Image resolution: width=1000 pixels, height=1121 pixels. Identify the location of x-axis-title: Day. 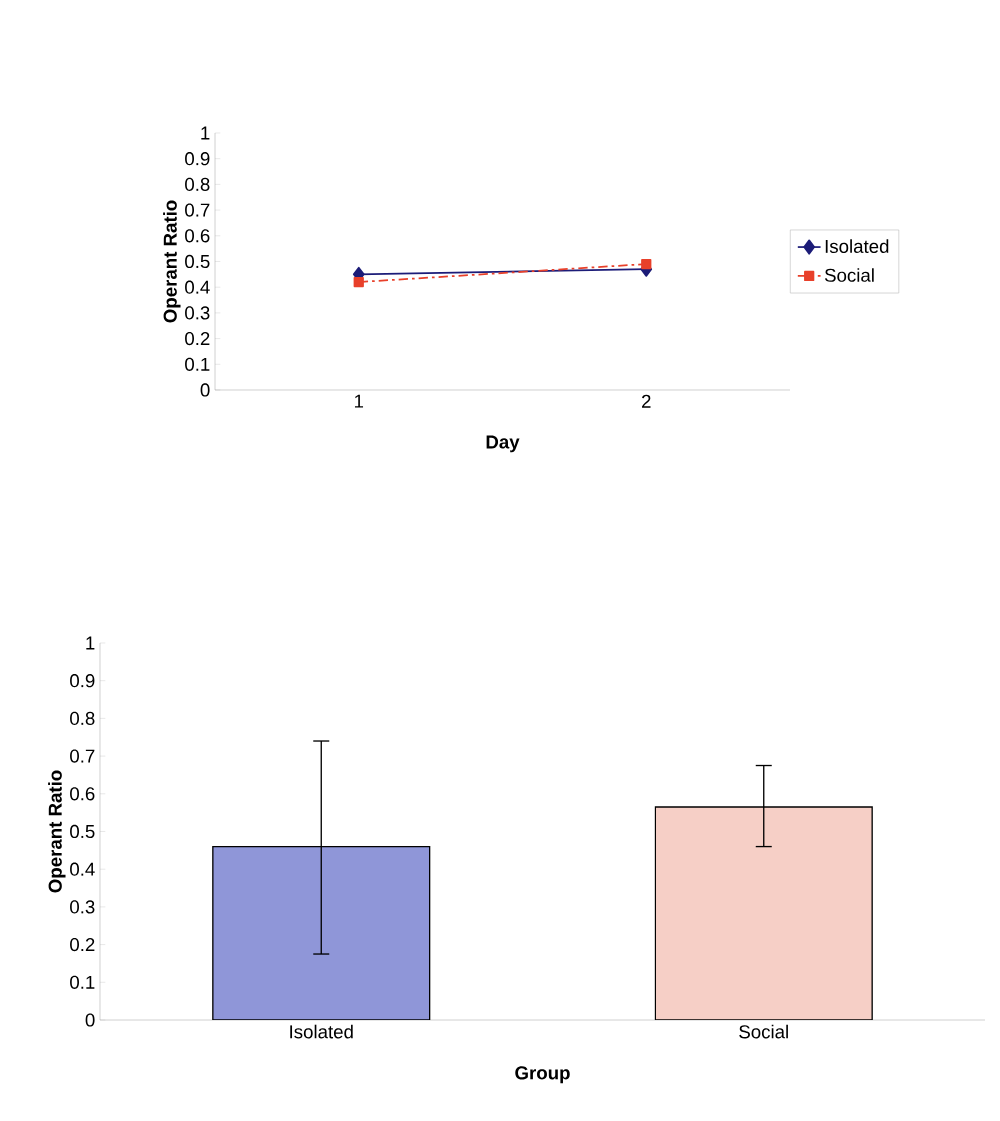
(503, 444).